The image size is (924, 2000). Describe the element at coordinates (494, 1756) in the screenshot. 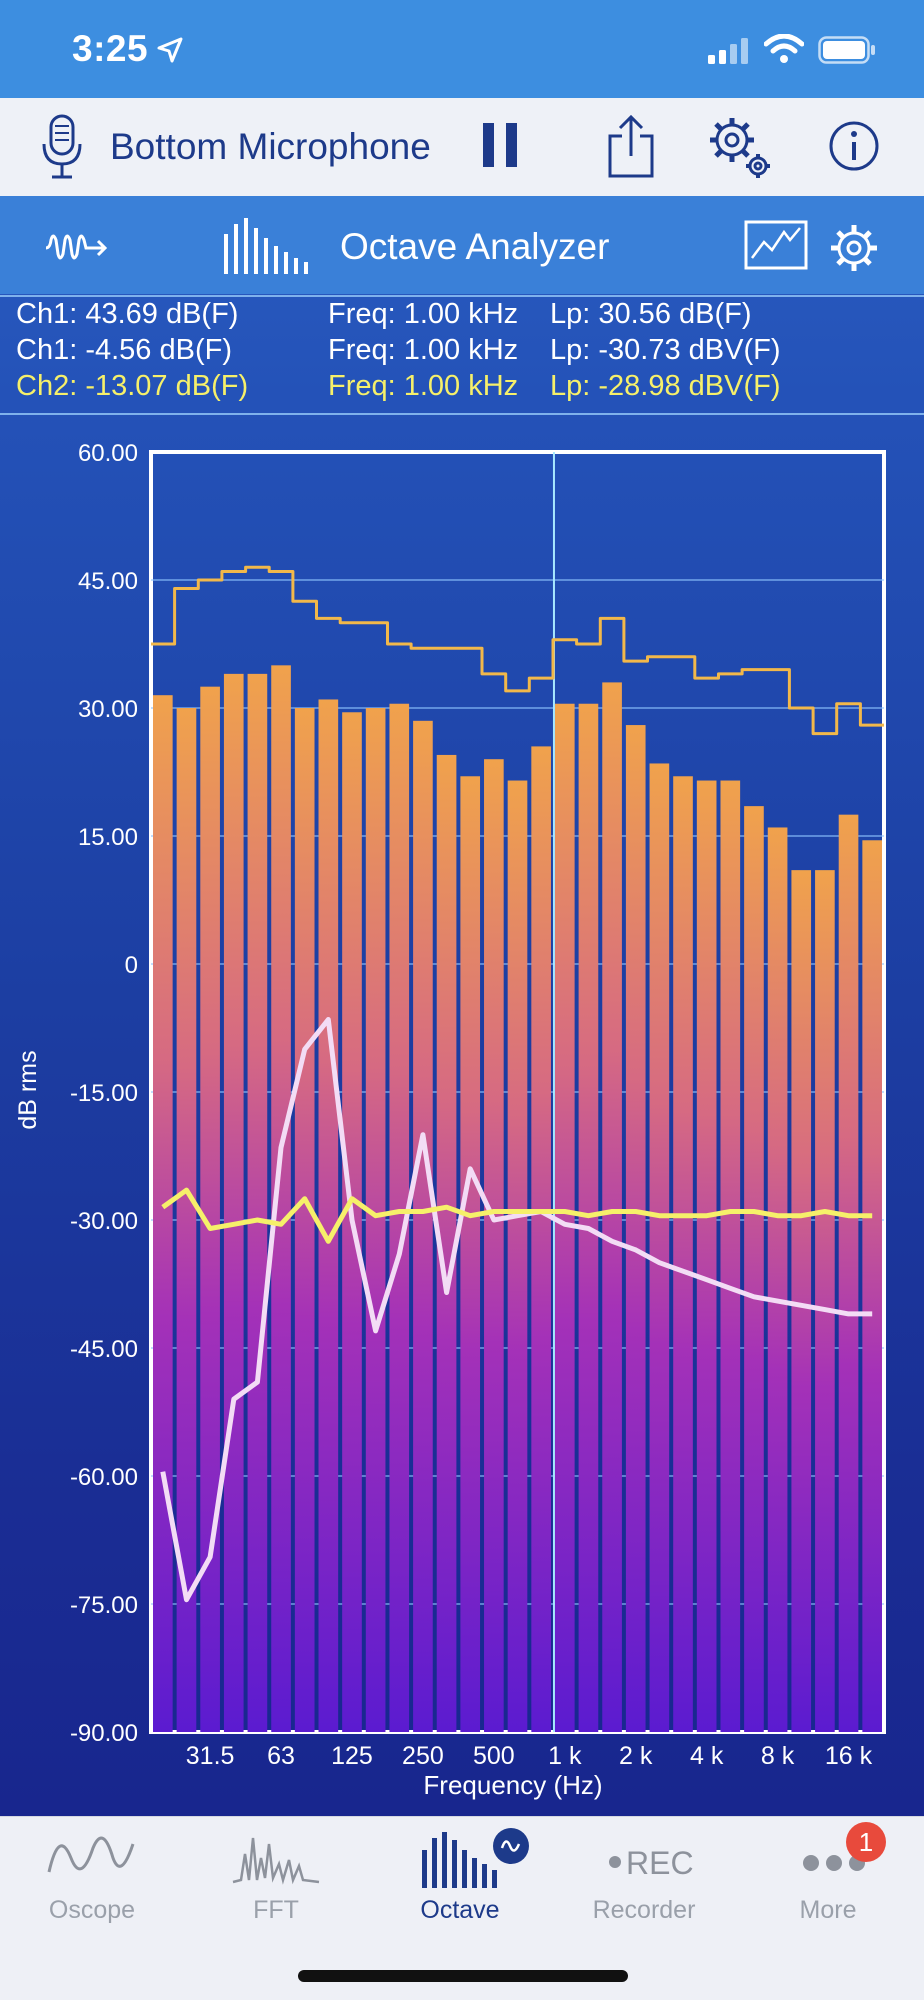

I see `x-tick-label: 500` at that location.